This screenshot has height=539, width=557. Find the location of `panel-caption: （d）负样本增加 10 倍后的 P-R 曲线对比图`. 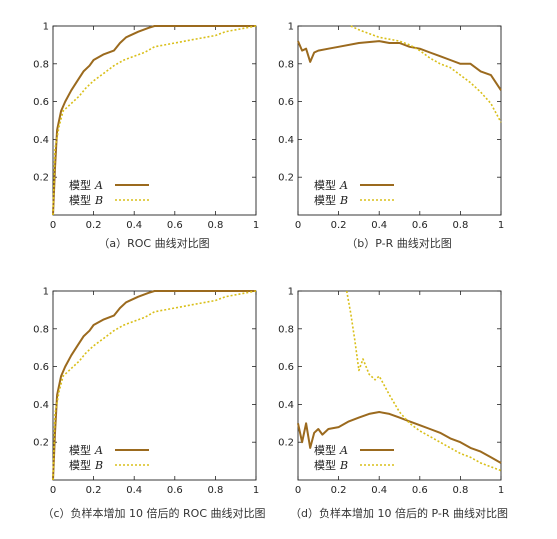

panel-caption: （d）负样本增加 10 倍后的 P-R 曲线对比图 is located at coordinates (399, 513).